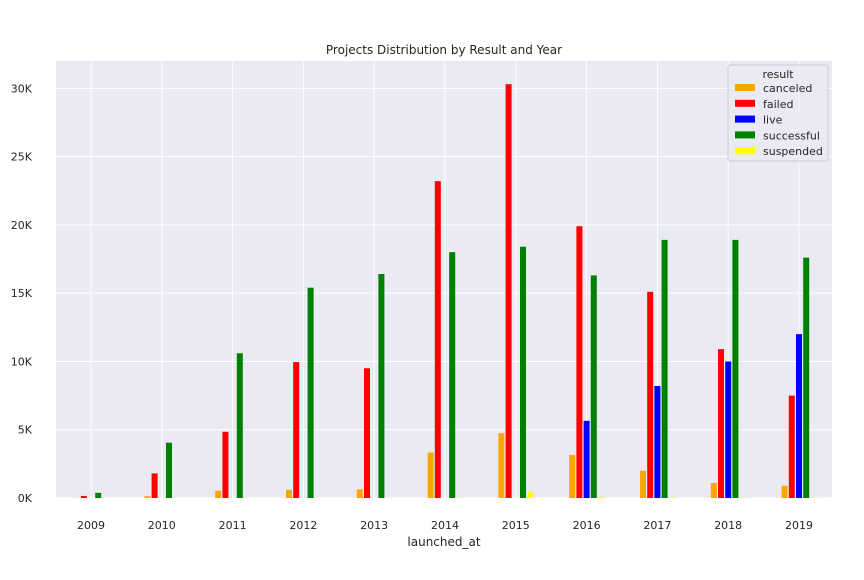  What do you see at coordinates (296, 430) in the screenshot?
I see `bar-failed-2012` at bounding box center [296, 430].